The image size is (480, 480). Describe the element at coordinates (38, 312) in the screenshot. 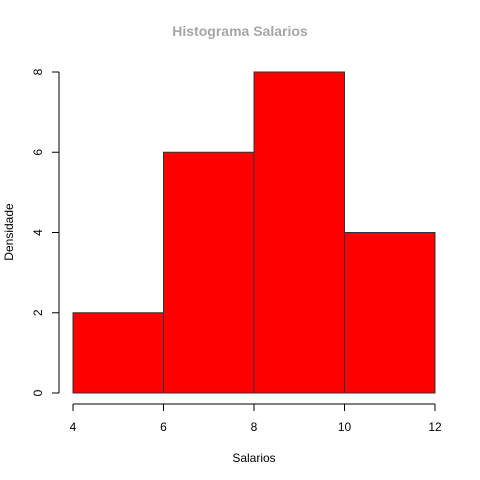

I see `y-tick-label: 2` at that location.